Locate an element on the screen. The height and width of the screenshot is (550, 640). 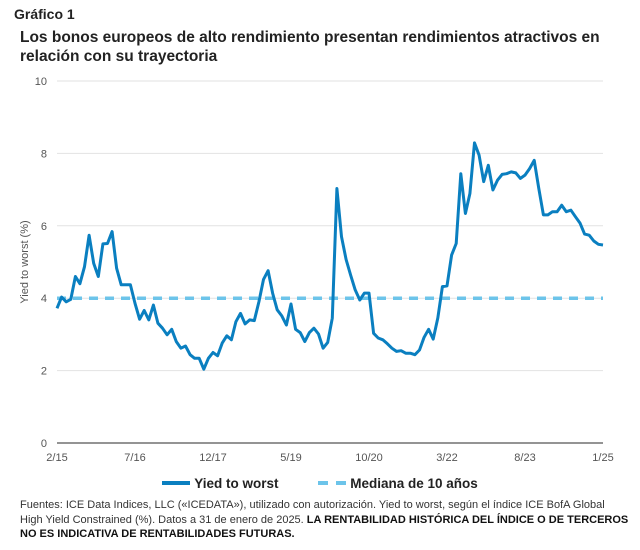
x-tick-label: 12/17 is located at coordinates (213, 458).